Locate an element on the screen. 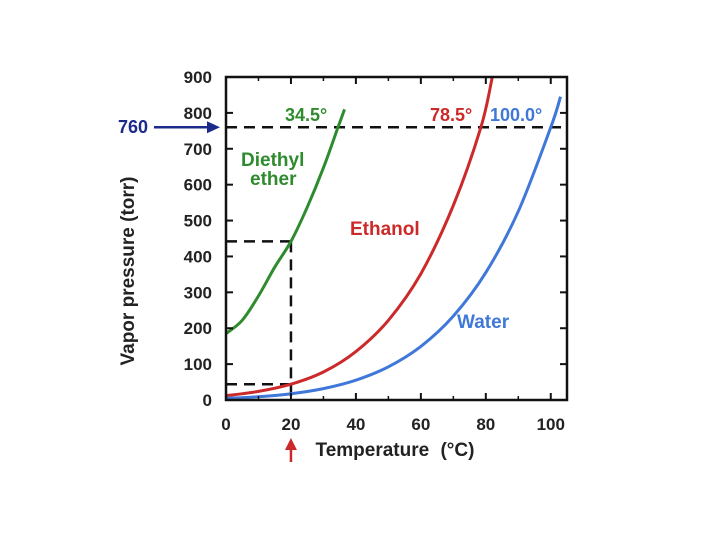 The height and width of the screenshot is (540, 720). y-tick-label: 400 is located at coordinates (198, 256).